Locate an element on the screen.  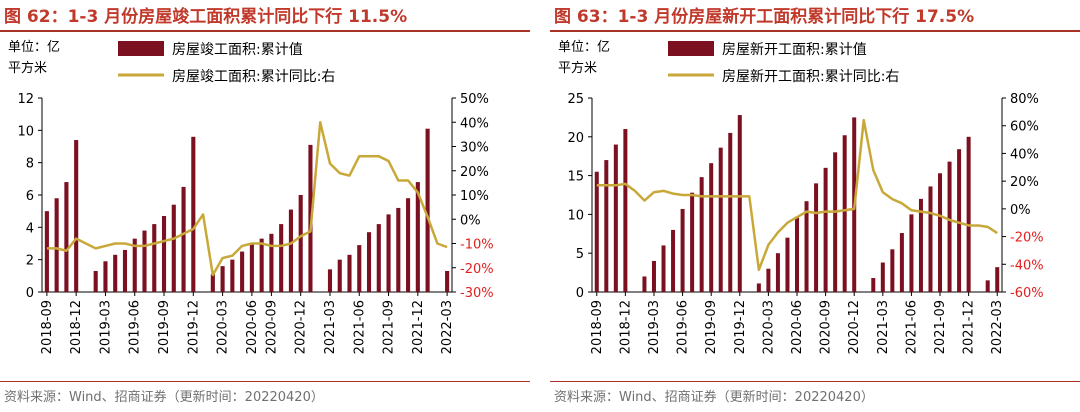
right-tick-label: 80% is located at coordinates (1024, 99).